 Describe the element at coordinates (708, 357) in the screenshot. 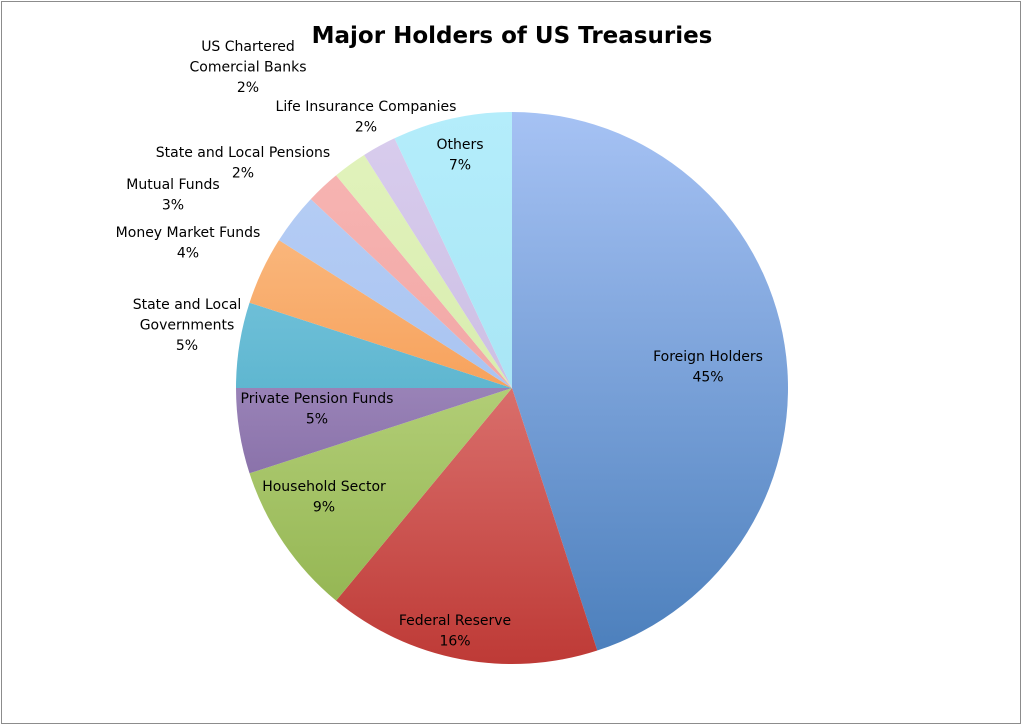

I see `slice-name: Foreign Holders` at that location.